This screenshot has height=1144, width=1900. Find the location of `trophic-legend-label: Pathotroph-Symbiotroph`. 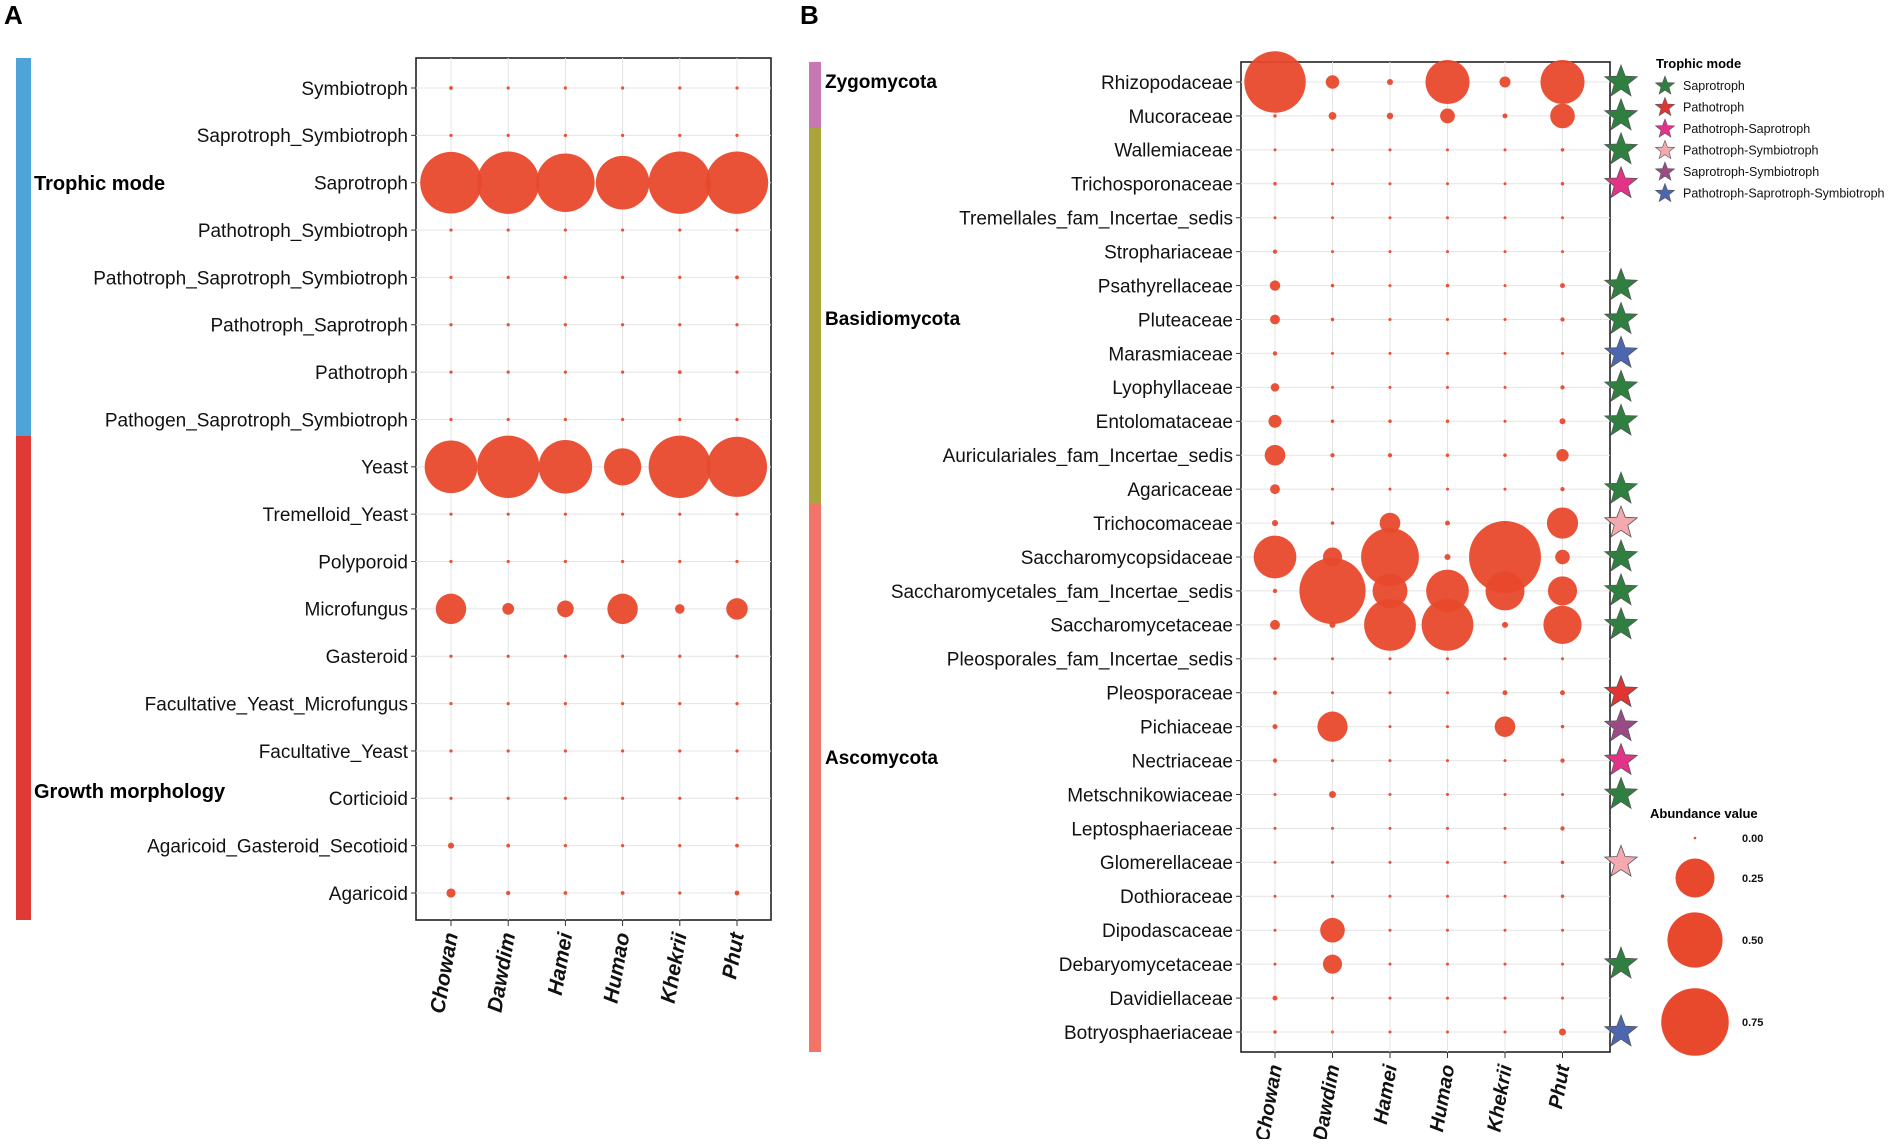

trophic-legend-label: Pathotroph-Symbiotroph is located at coordinates (1751, 151).